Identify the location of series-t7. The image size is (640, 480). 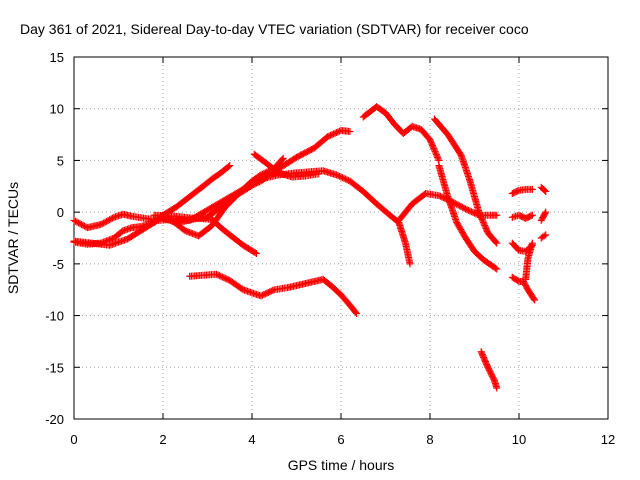
(286, 165).